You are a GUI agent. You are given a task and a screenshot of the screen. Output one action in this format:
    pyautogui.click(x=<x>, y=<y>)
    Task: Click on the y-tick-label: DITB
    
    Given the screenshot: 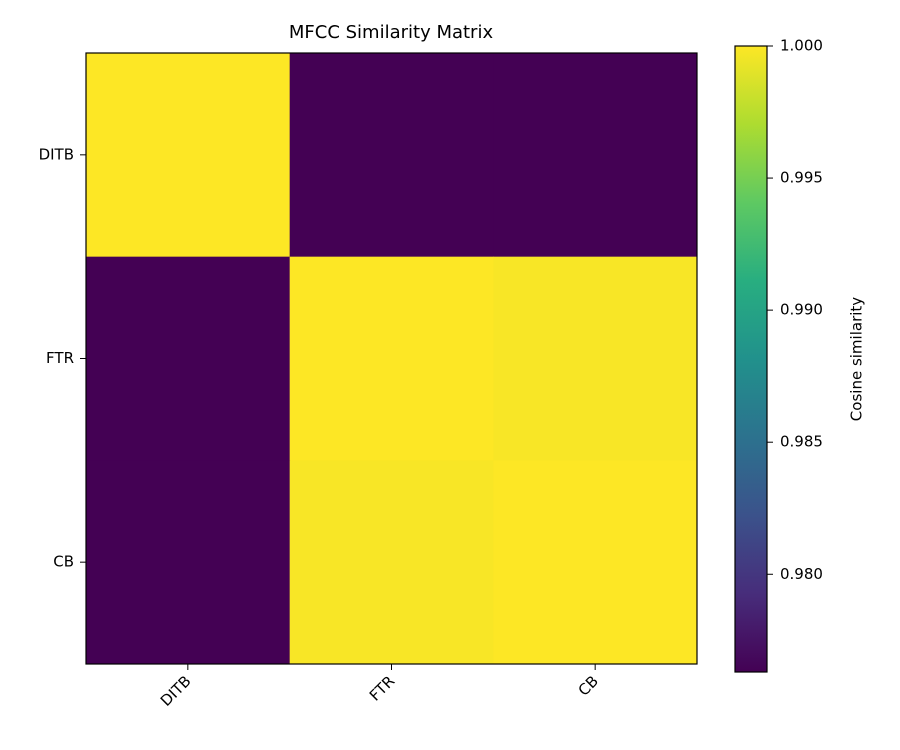 What is the action you would take?
    pyautogui.click(x=56, y=154)
    